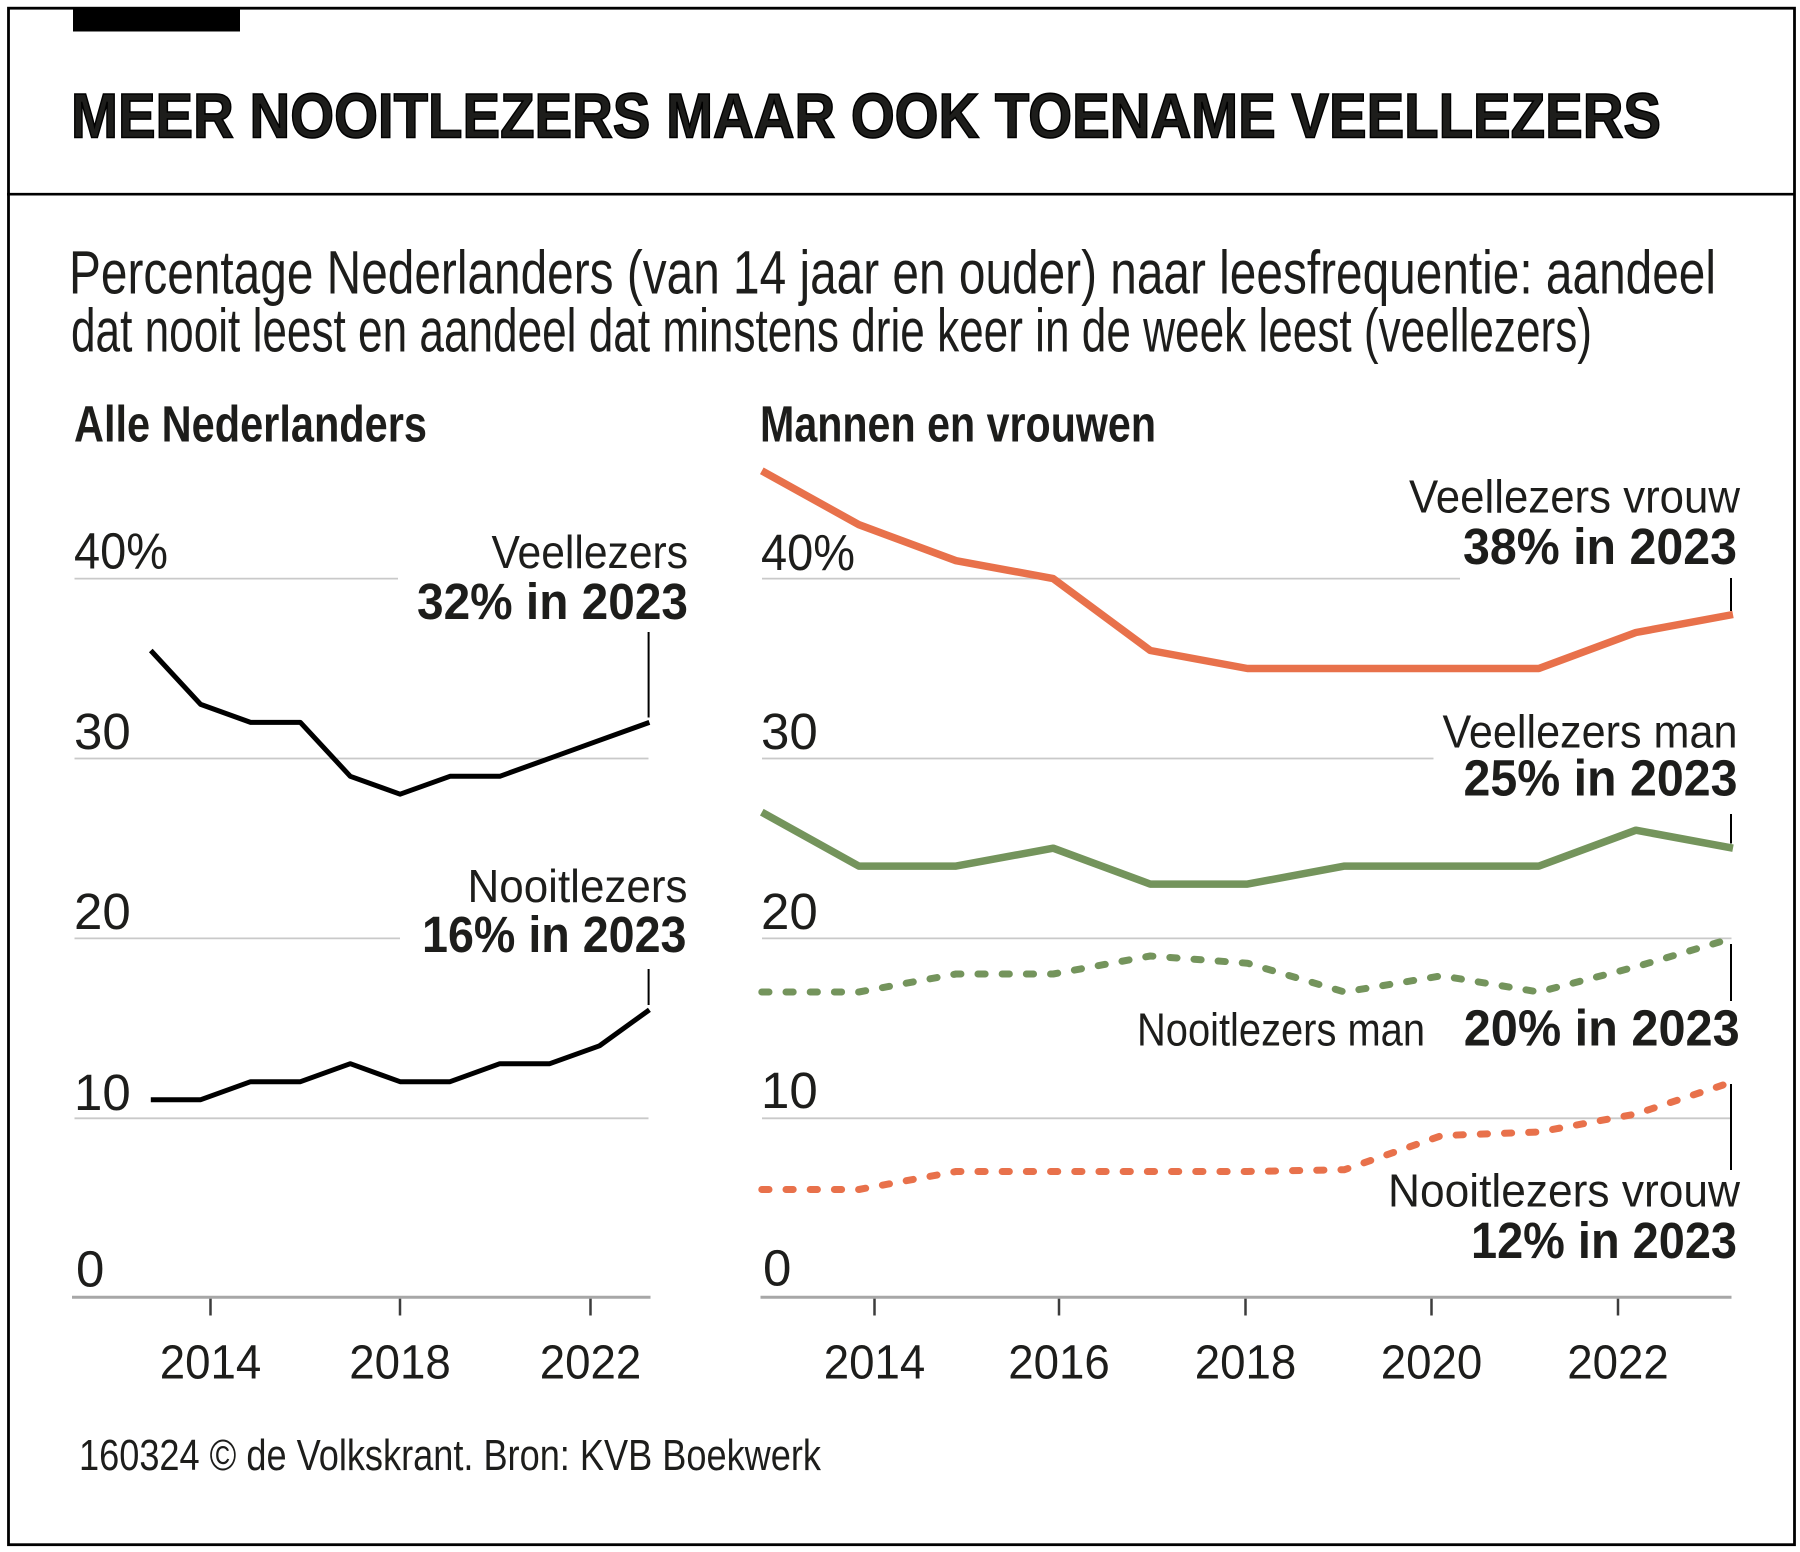 This screenshot has width=1800, height=1552. What do you see at coordinates (590, 552) in the screenshot?
I see `svg-text: Veellezers` at bounding box center [590, 552].